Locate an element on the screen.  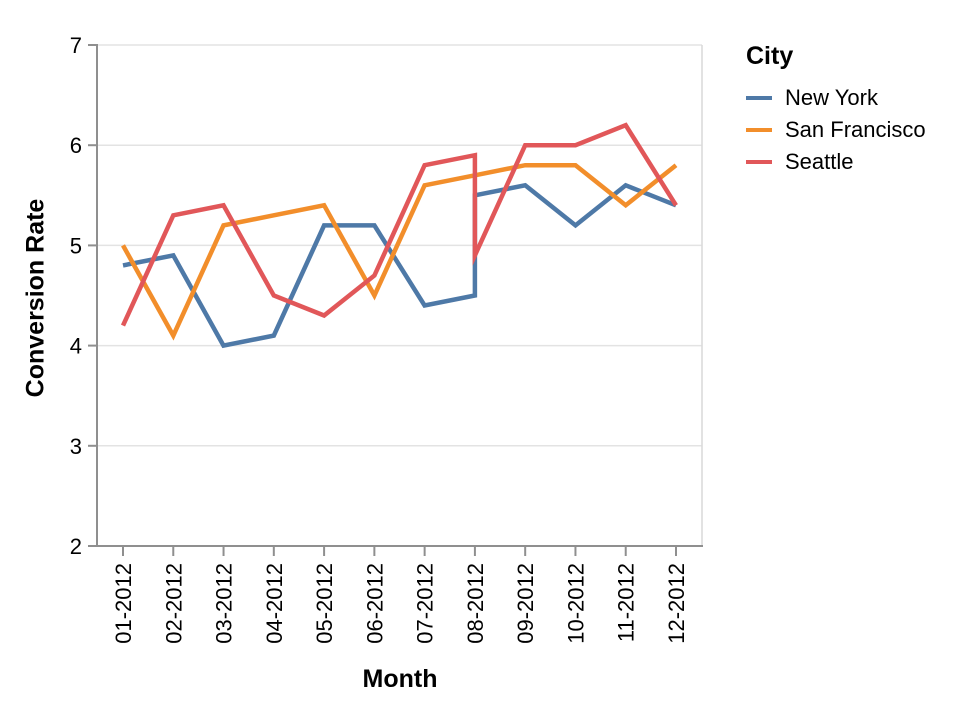
legend-item-san-francisco: San Francisco is located at coordinates (836, 130).